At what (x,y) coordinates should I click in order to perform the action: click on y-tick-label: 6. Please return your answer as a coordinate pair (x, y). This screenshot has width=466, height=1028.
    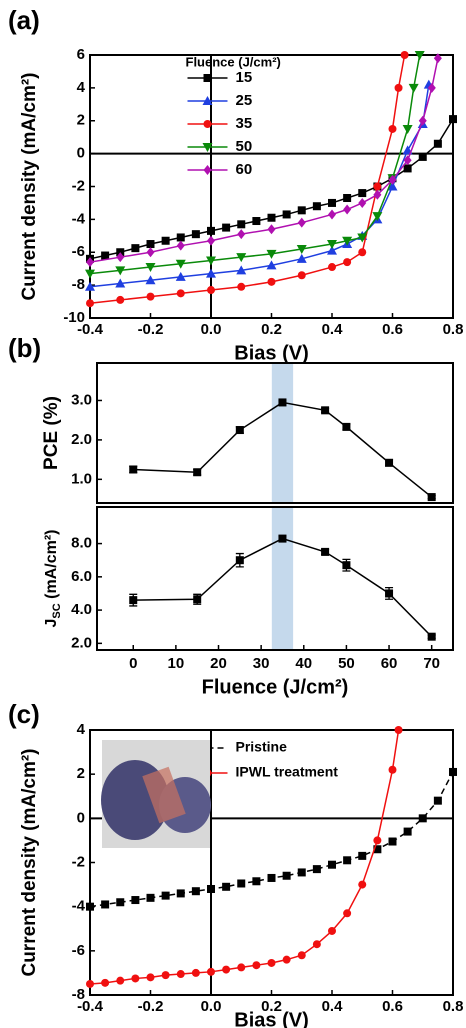
    Looking at the image, I should click on (81, 54).